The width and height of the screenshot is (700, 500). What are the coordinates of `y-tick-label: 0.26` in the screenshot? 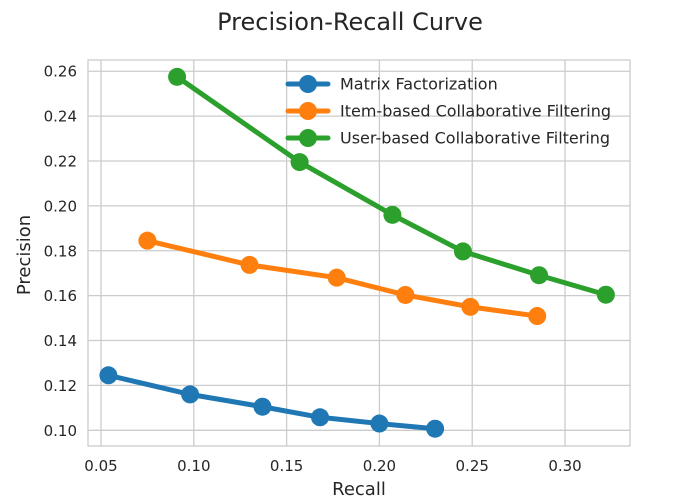 It's located at (60, 72).